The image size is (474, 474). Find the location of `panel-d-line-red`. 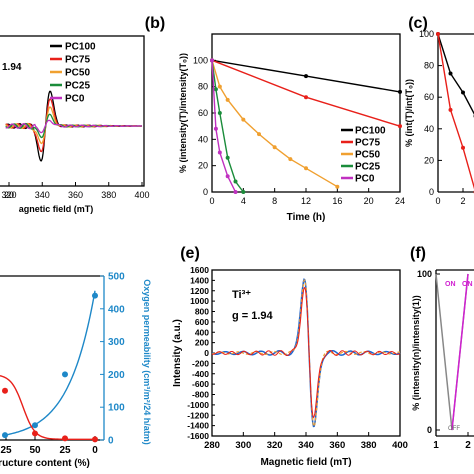

panel-d-line-red is located at coordinates (47, 407).